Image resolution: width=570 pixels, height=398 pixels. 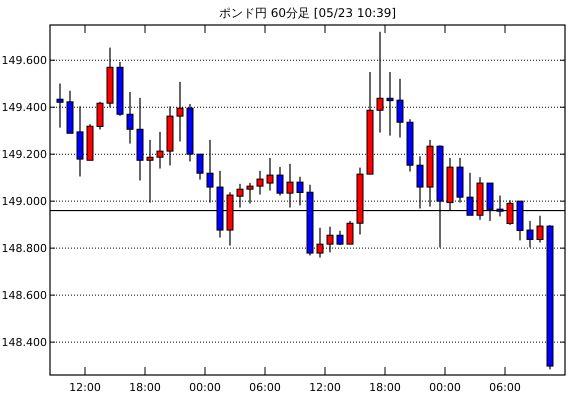 What do you see at coordinates (24, 61) in the screenshot?
I see `y-tick-label: 149.600` at bounding box center [24, 61].